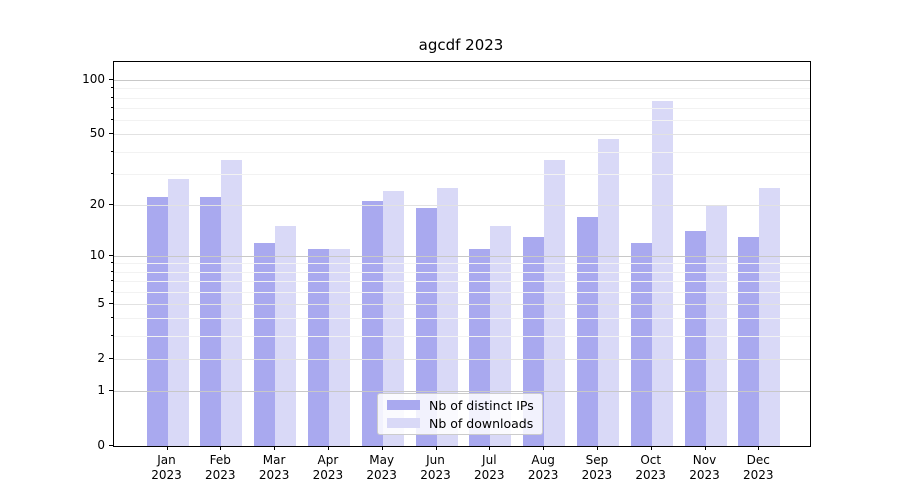 The width and height of the screenshot is (900, 500). What do you see at coordinates (597, 467) in the screenshot?
I see `x-tick-label: Sep 2023` at bounding box center [597, 467].